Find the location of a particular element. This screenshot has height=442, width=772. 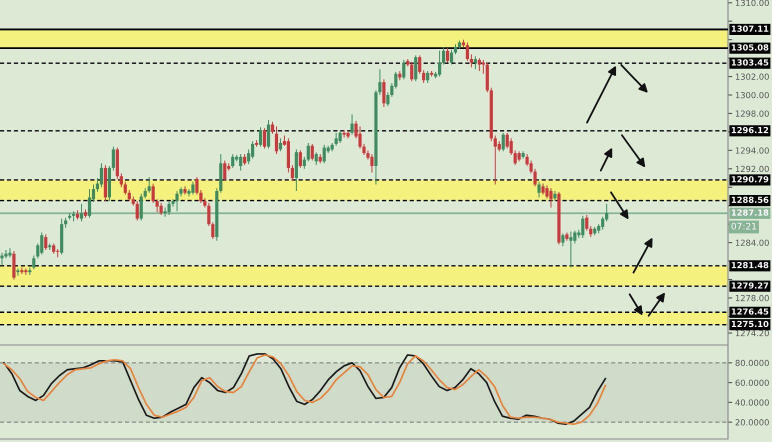

ref-line-label: 1305.08 is located at coordinates (750, 47).